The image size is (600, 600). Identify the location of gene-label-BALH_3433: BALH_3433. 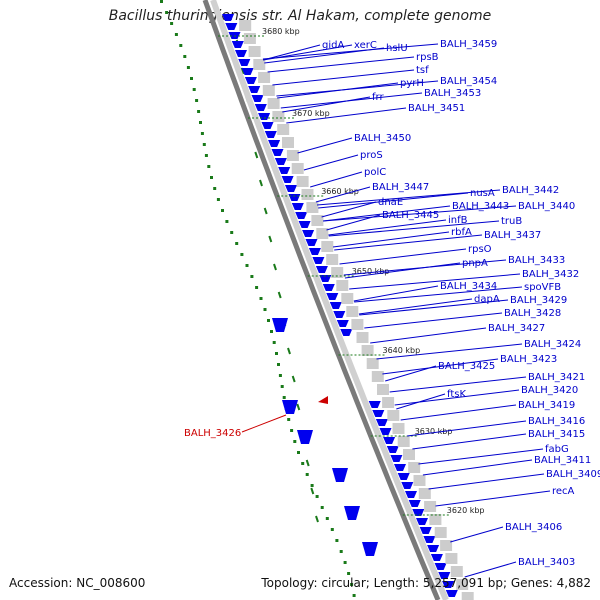
(536, 260).